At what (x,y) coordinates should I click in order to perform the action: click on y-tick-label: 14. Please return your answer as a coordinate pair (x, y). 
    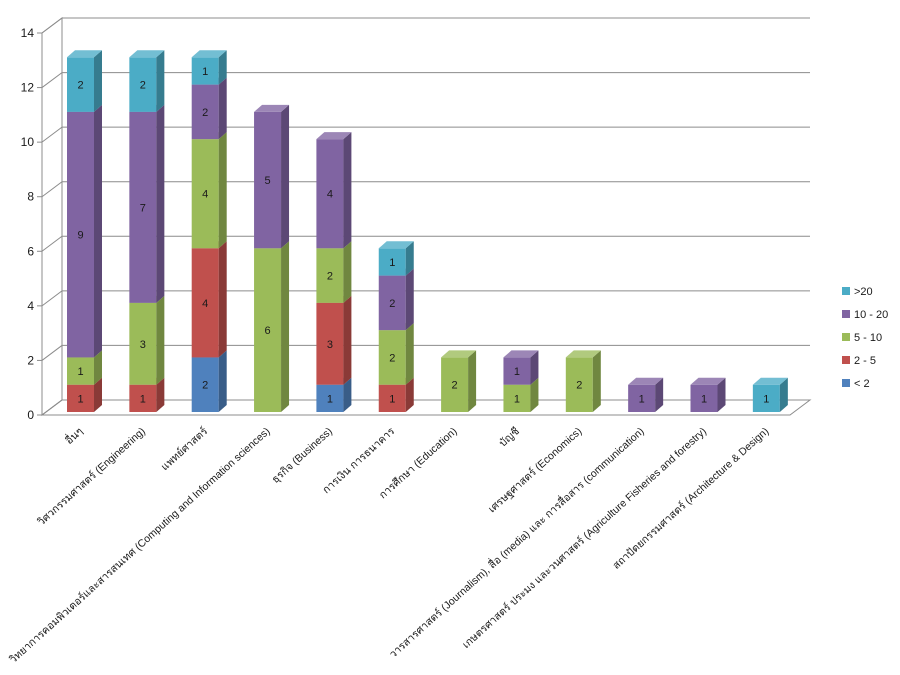
    Looking at the image, I should click on (28, 33).